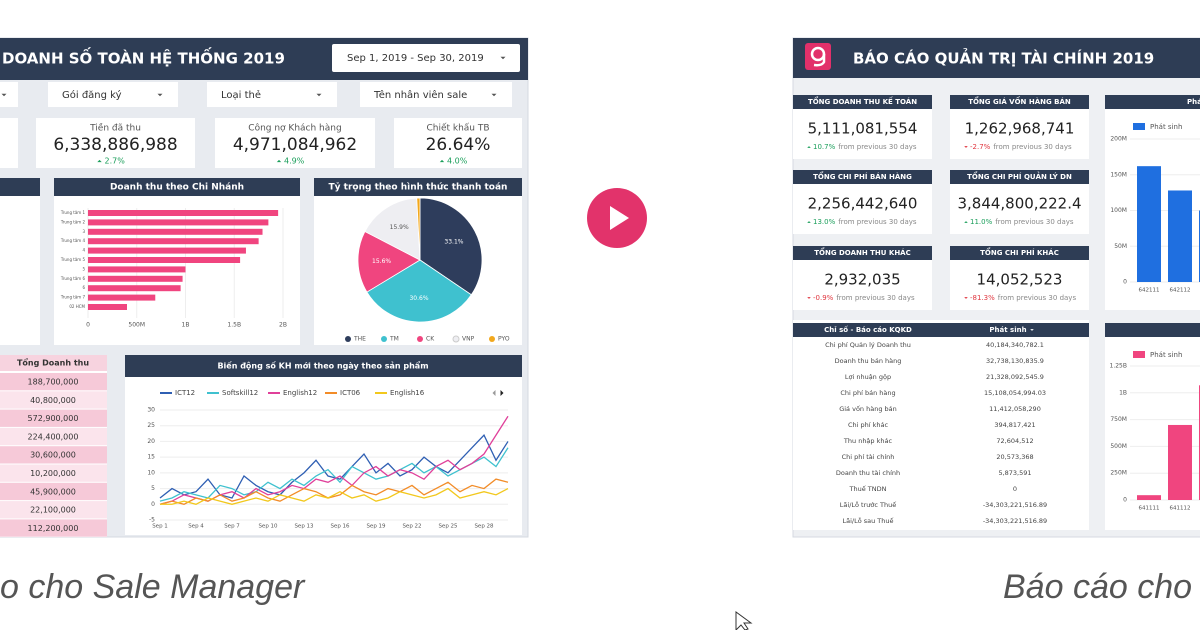 This screenshot has width=1200, height=634. Describe the element at coordinates (1015, 393) in the screenshot. I see `table-cell: 15,108,054,994.03` at that location.